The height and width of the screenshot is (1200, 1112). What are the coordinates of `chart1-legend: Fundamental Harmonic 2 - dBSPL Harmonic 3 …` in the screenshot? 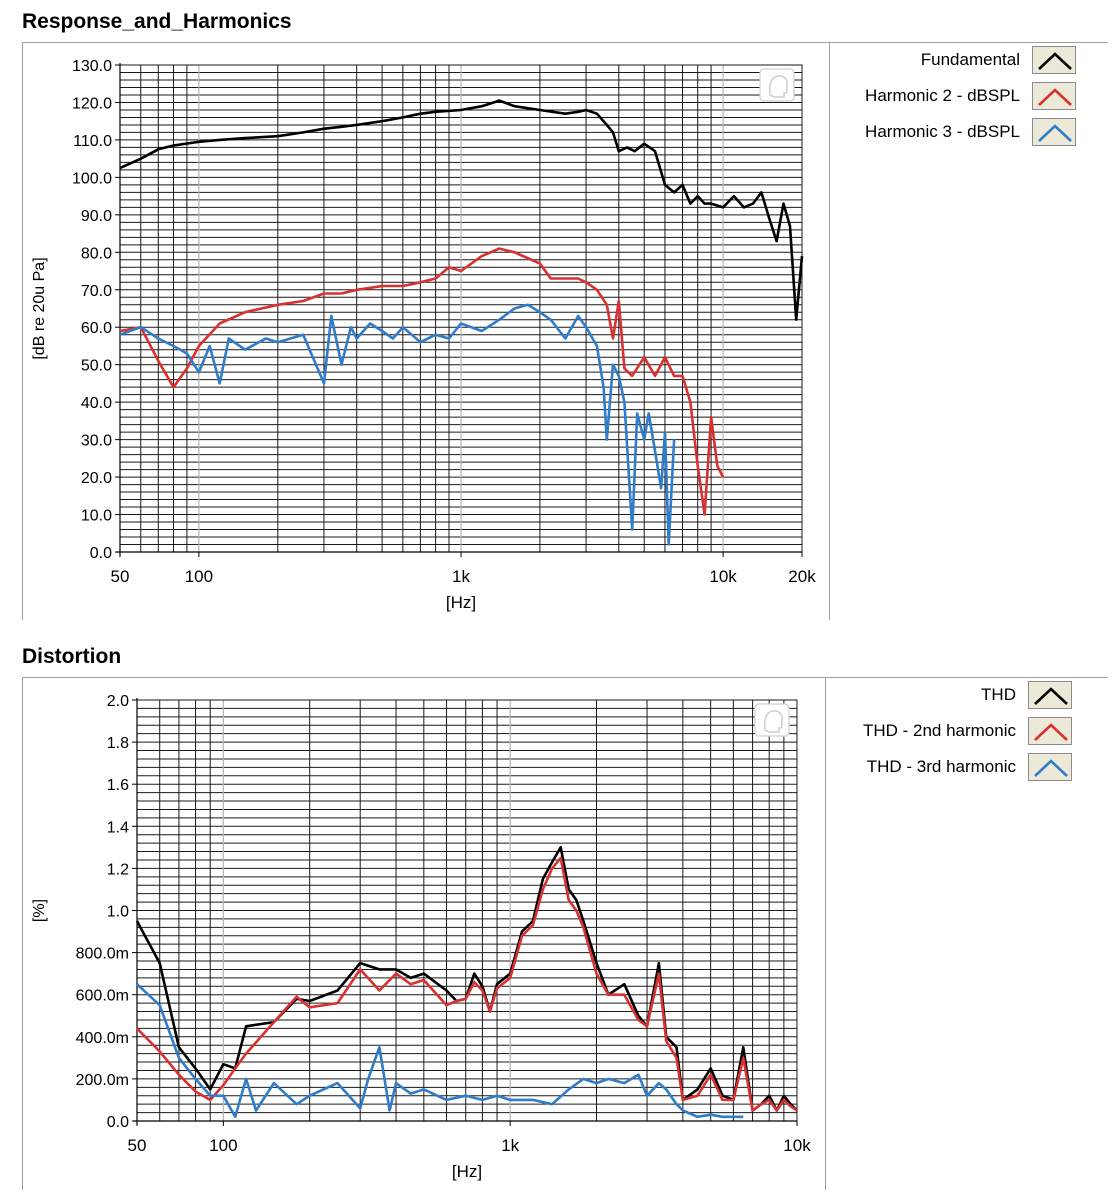 It's located at (953, 101).